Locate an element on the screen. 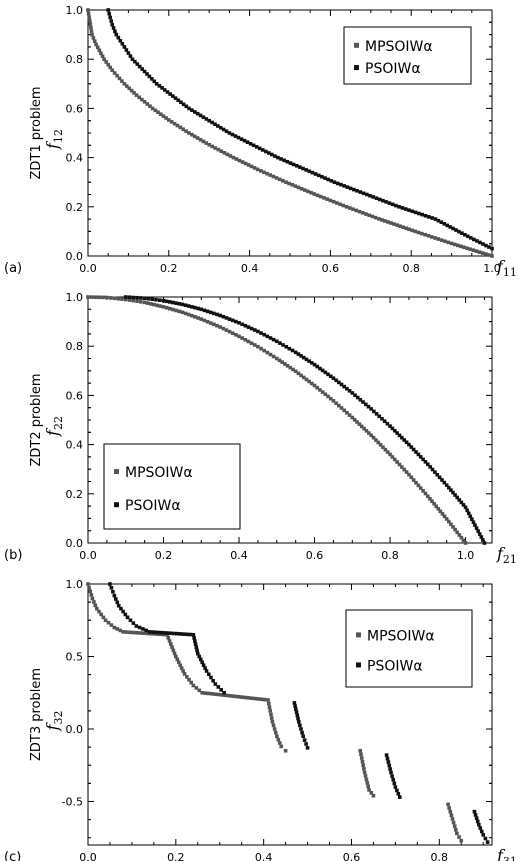 The image size is (523, 861). x-tick-label: 0.0 is located at coordinates (88, 268).